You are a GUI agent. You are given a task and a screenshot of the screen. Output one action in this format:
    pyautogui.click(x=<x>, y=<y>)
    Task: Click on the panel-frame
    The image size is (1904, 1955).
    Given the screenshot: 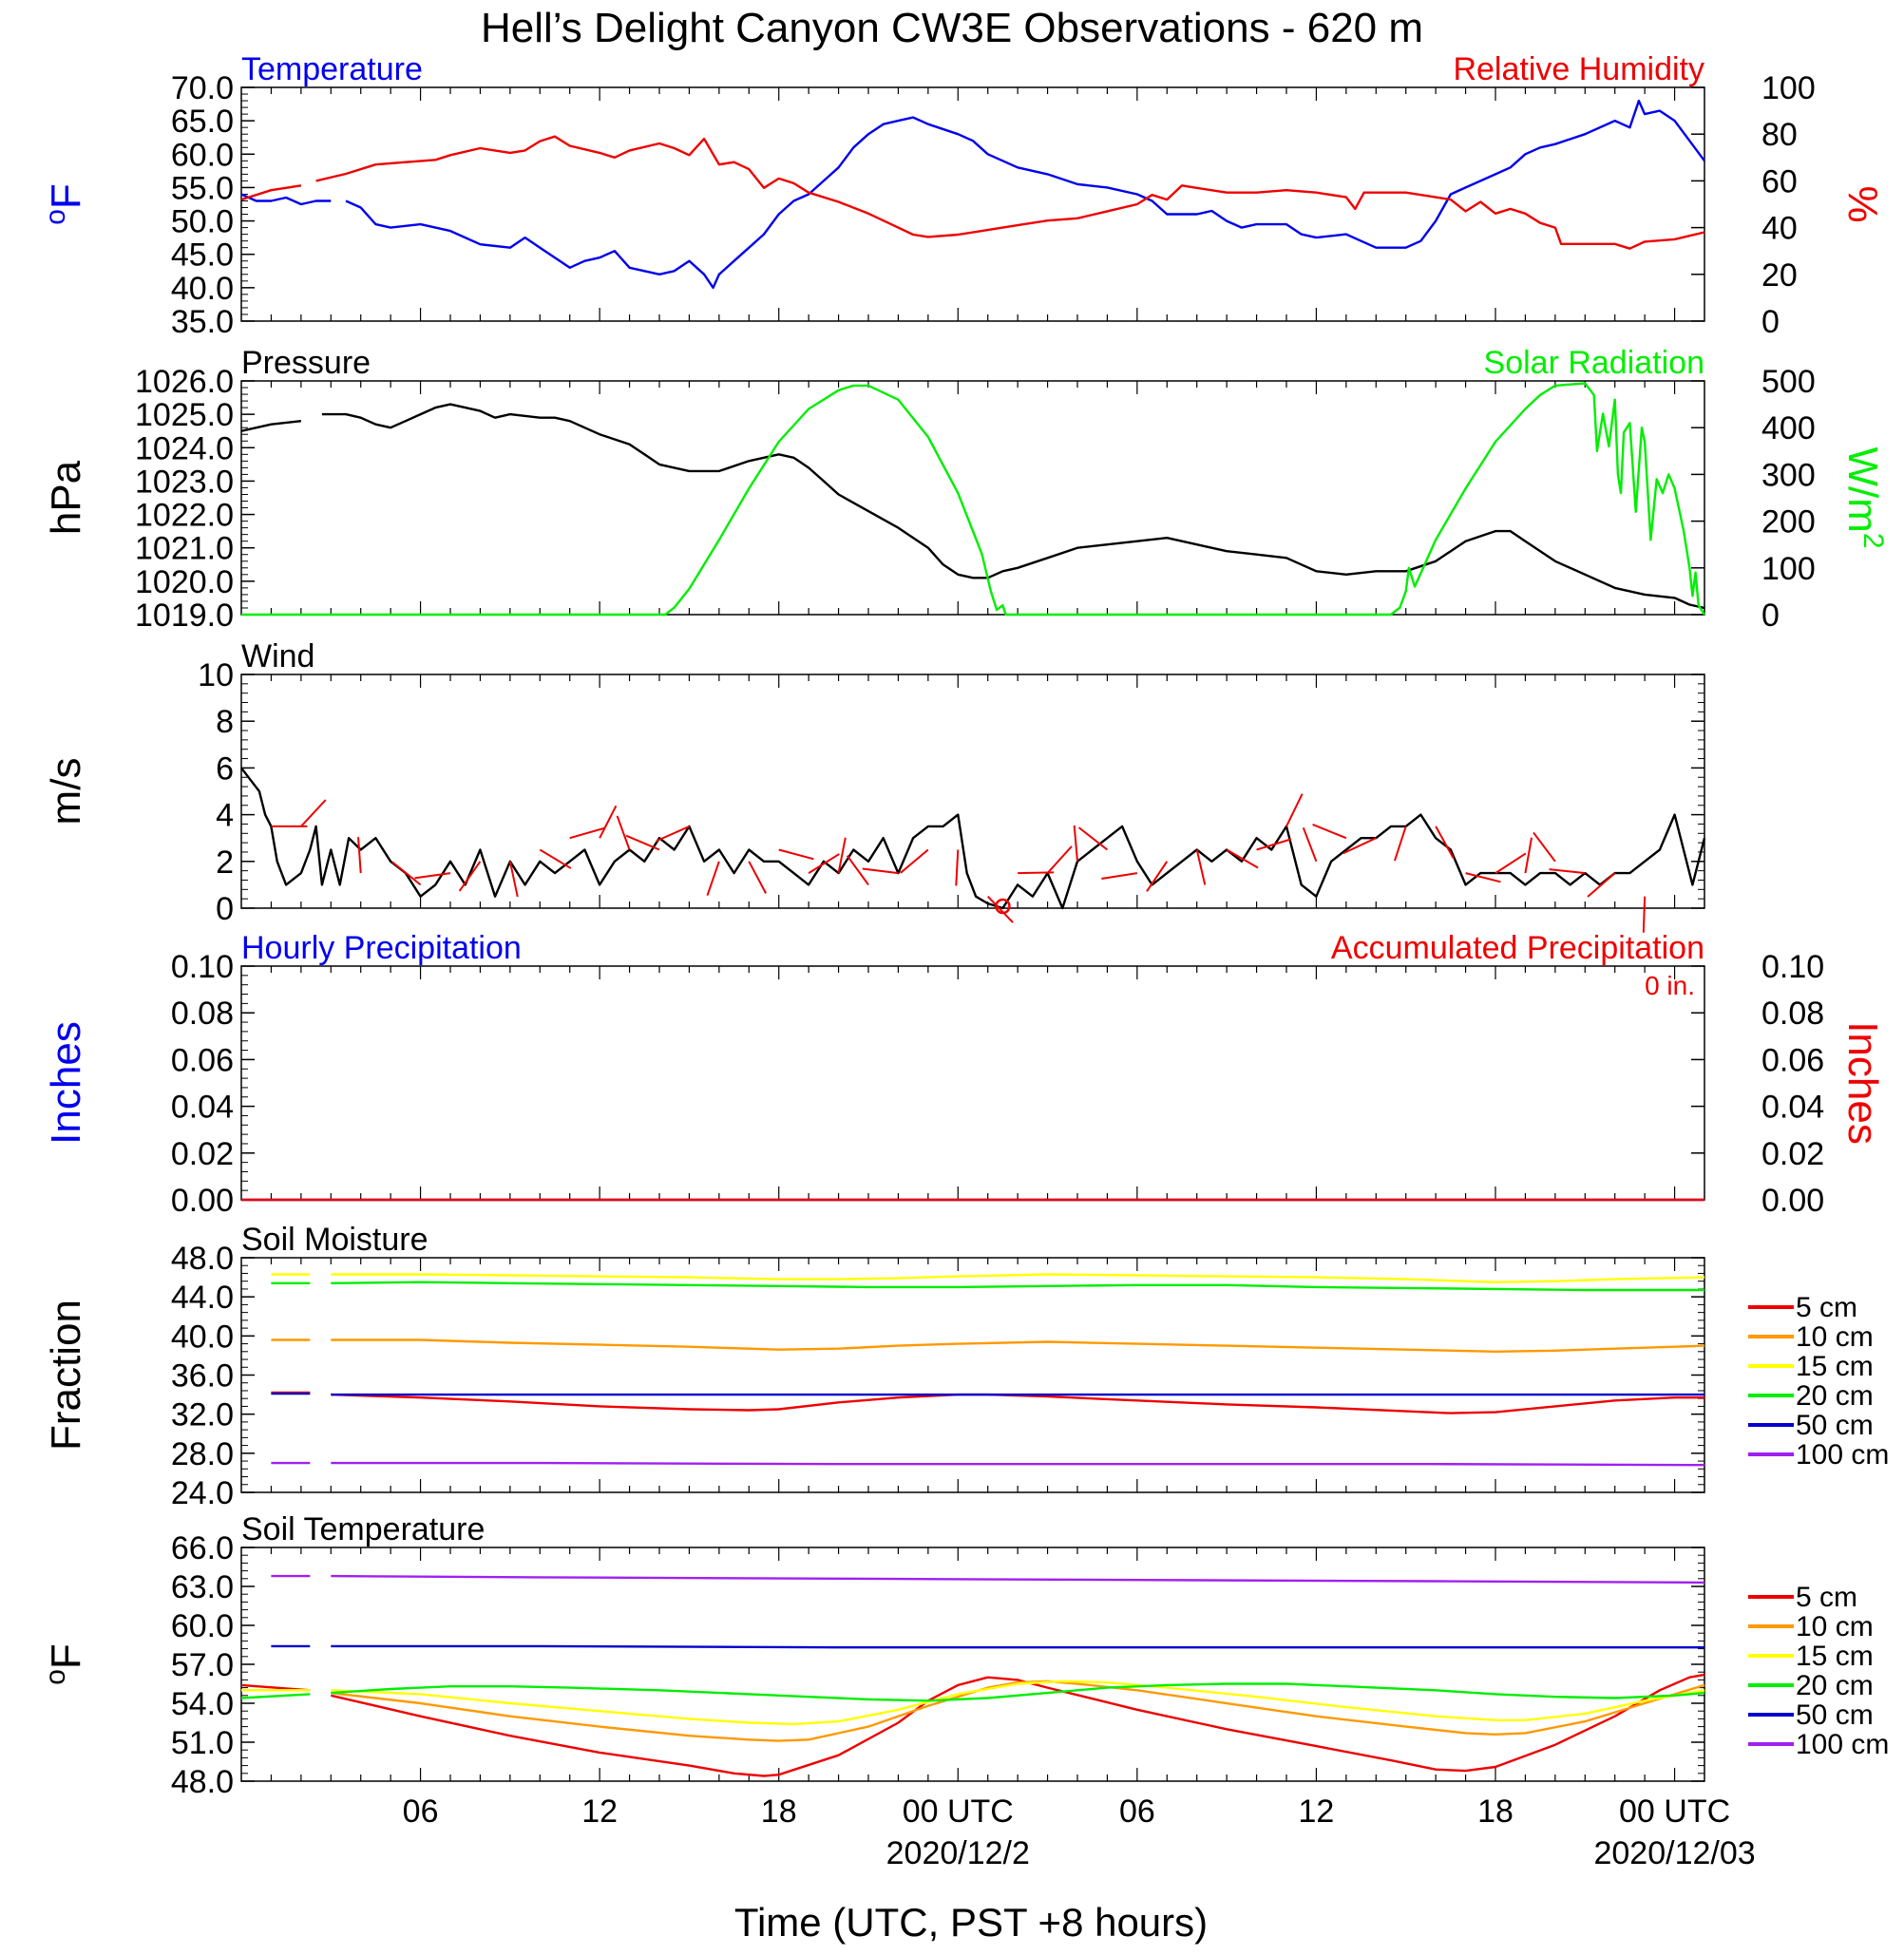 What is the action you would take?
    pyautogui.click(x=972, y=1375)
    